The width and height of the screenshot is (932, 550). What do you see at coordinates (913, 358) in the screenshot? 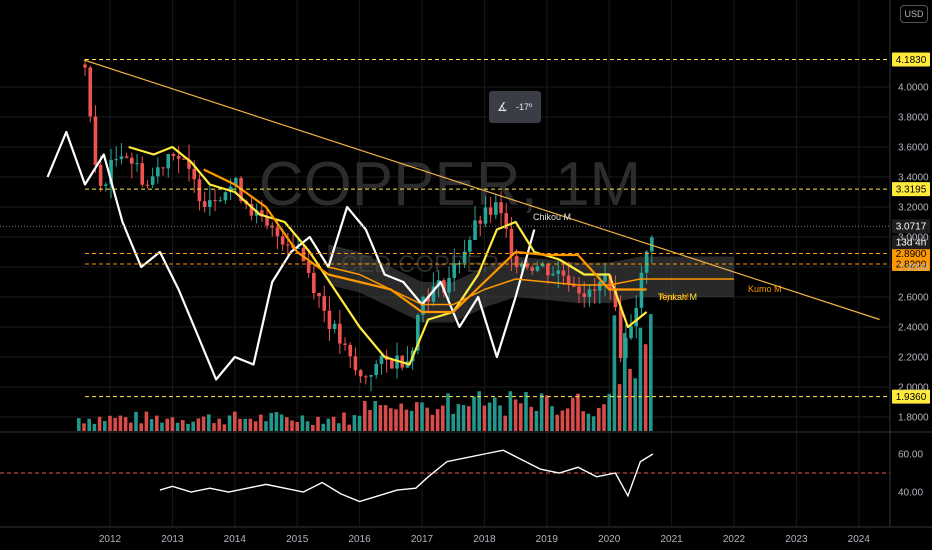
I see `y-tick-label: 2.2000` at bounding box center [913, 358].